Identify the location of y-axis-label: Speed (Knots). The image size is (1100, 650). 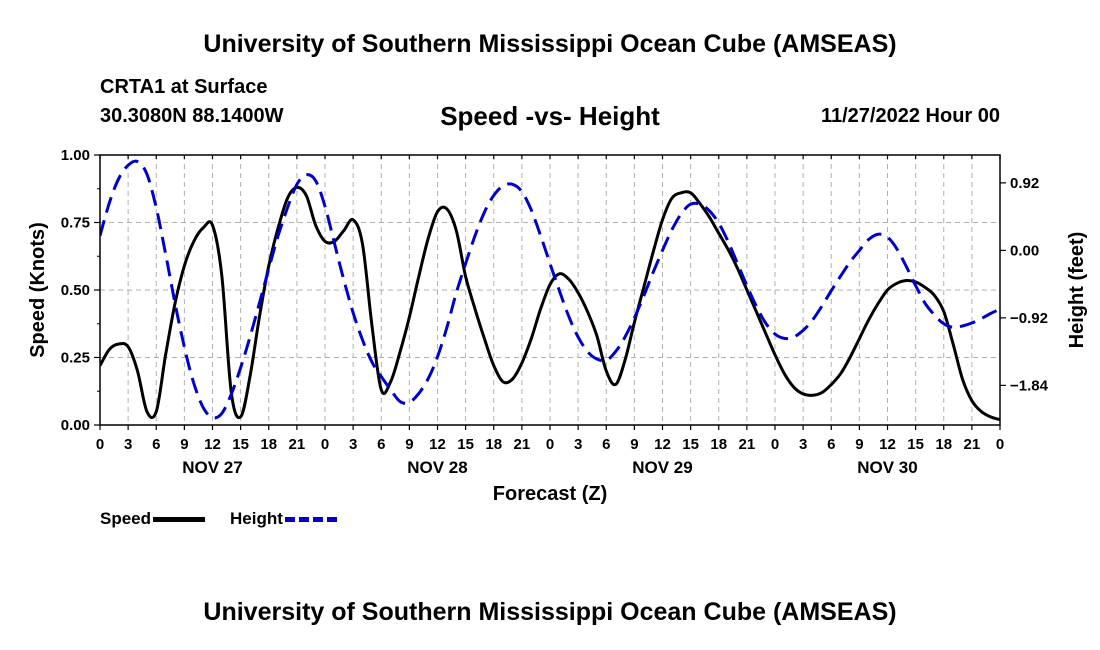
(38, 290).